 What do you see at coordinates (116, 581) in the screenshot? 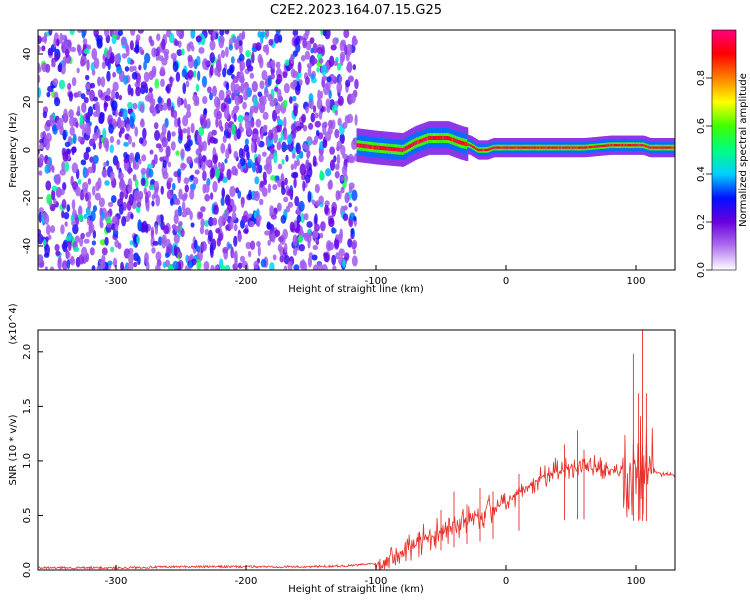
I see `x-tick-label: -300` at bounding box center [116, 581].